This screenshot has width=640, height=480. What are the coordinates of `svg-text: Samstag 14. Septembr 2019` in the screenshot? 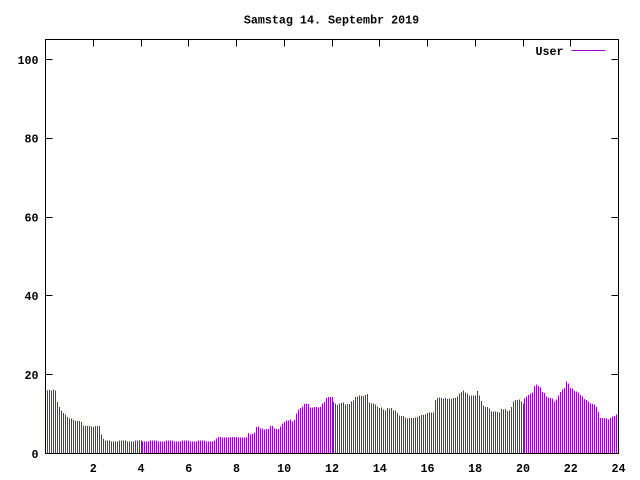 It's located at (331, 21).